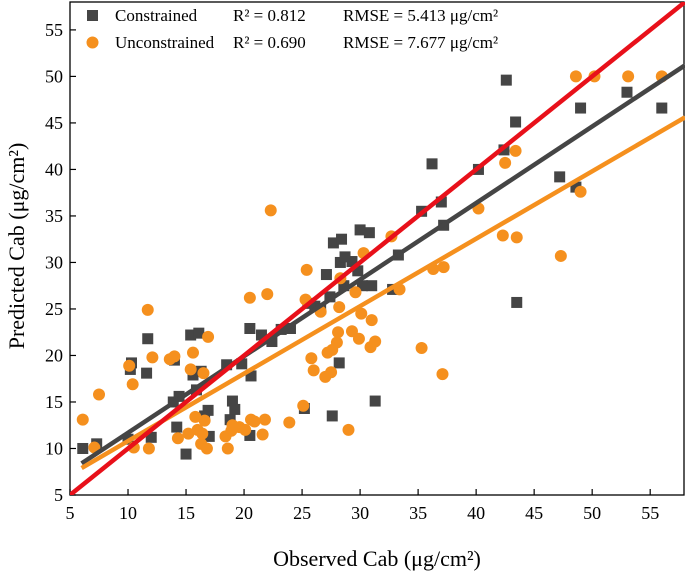 The height and width of the screenshot is (576, 685). What do you see at coordinates (54, 309) in the screenshot?
I see `y-tick-label: 25` at bounding box center [54, 309].